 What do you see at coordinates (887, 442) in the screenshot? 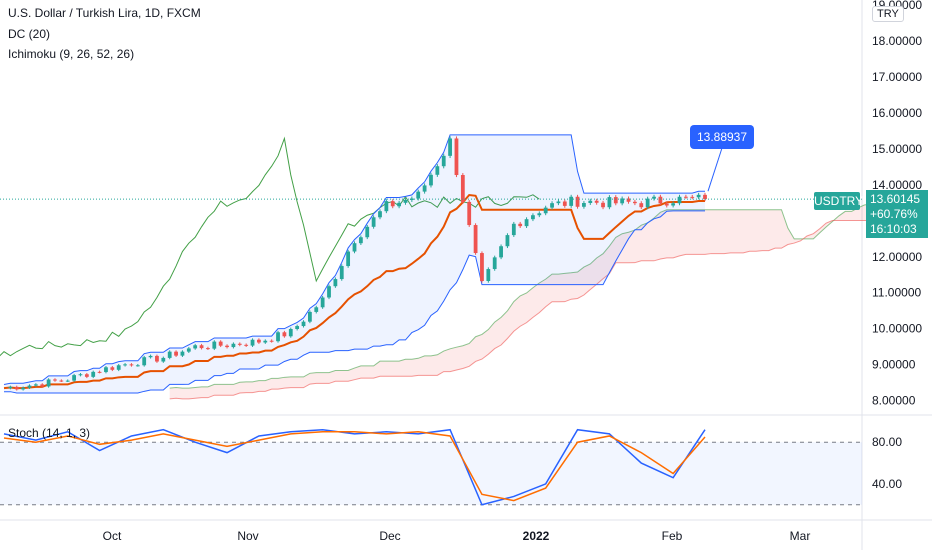
I see `stoch-tick-label: 80.00` at bounding box center [887, 442].